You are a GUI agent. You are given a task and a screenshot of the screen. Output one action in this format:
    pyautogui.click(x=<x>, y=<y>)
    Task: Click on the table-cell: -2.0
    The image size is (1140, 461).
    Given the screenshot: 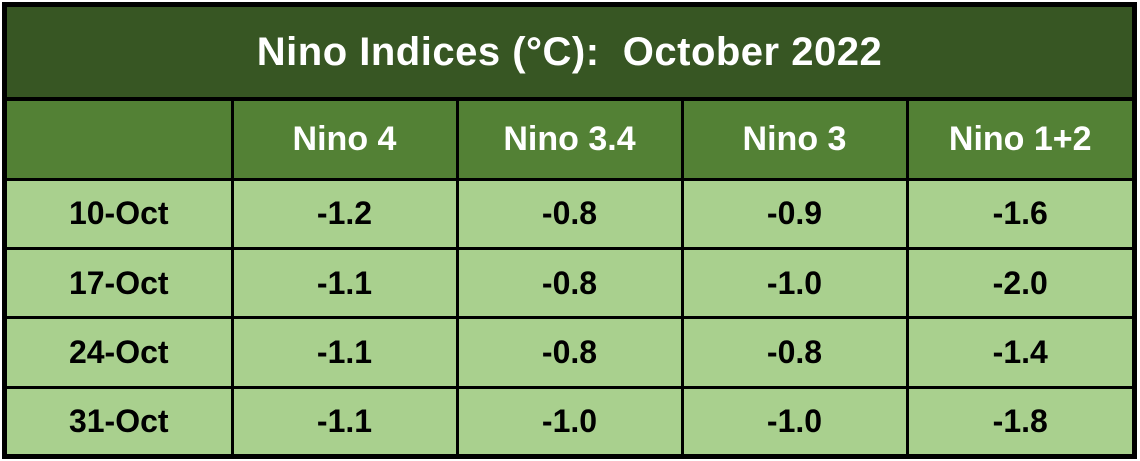 What is the action you would take?
    pyautogui.click(x=1018, y=283)
    